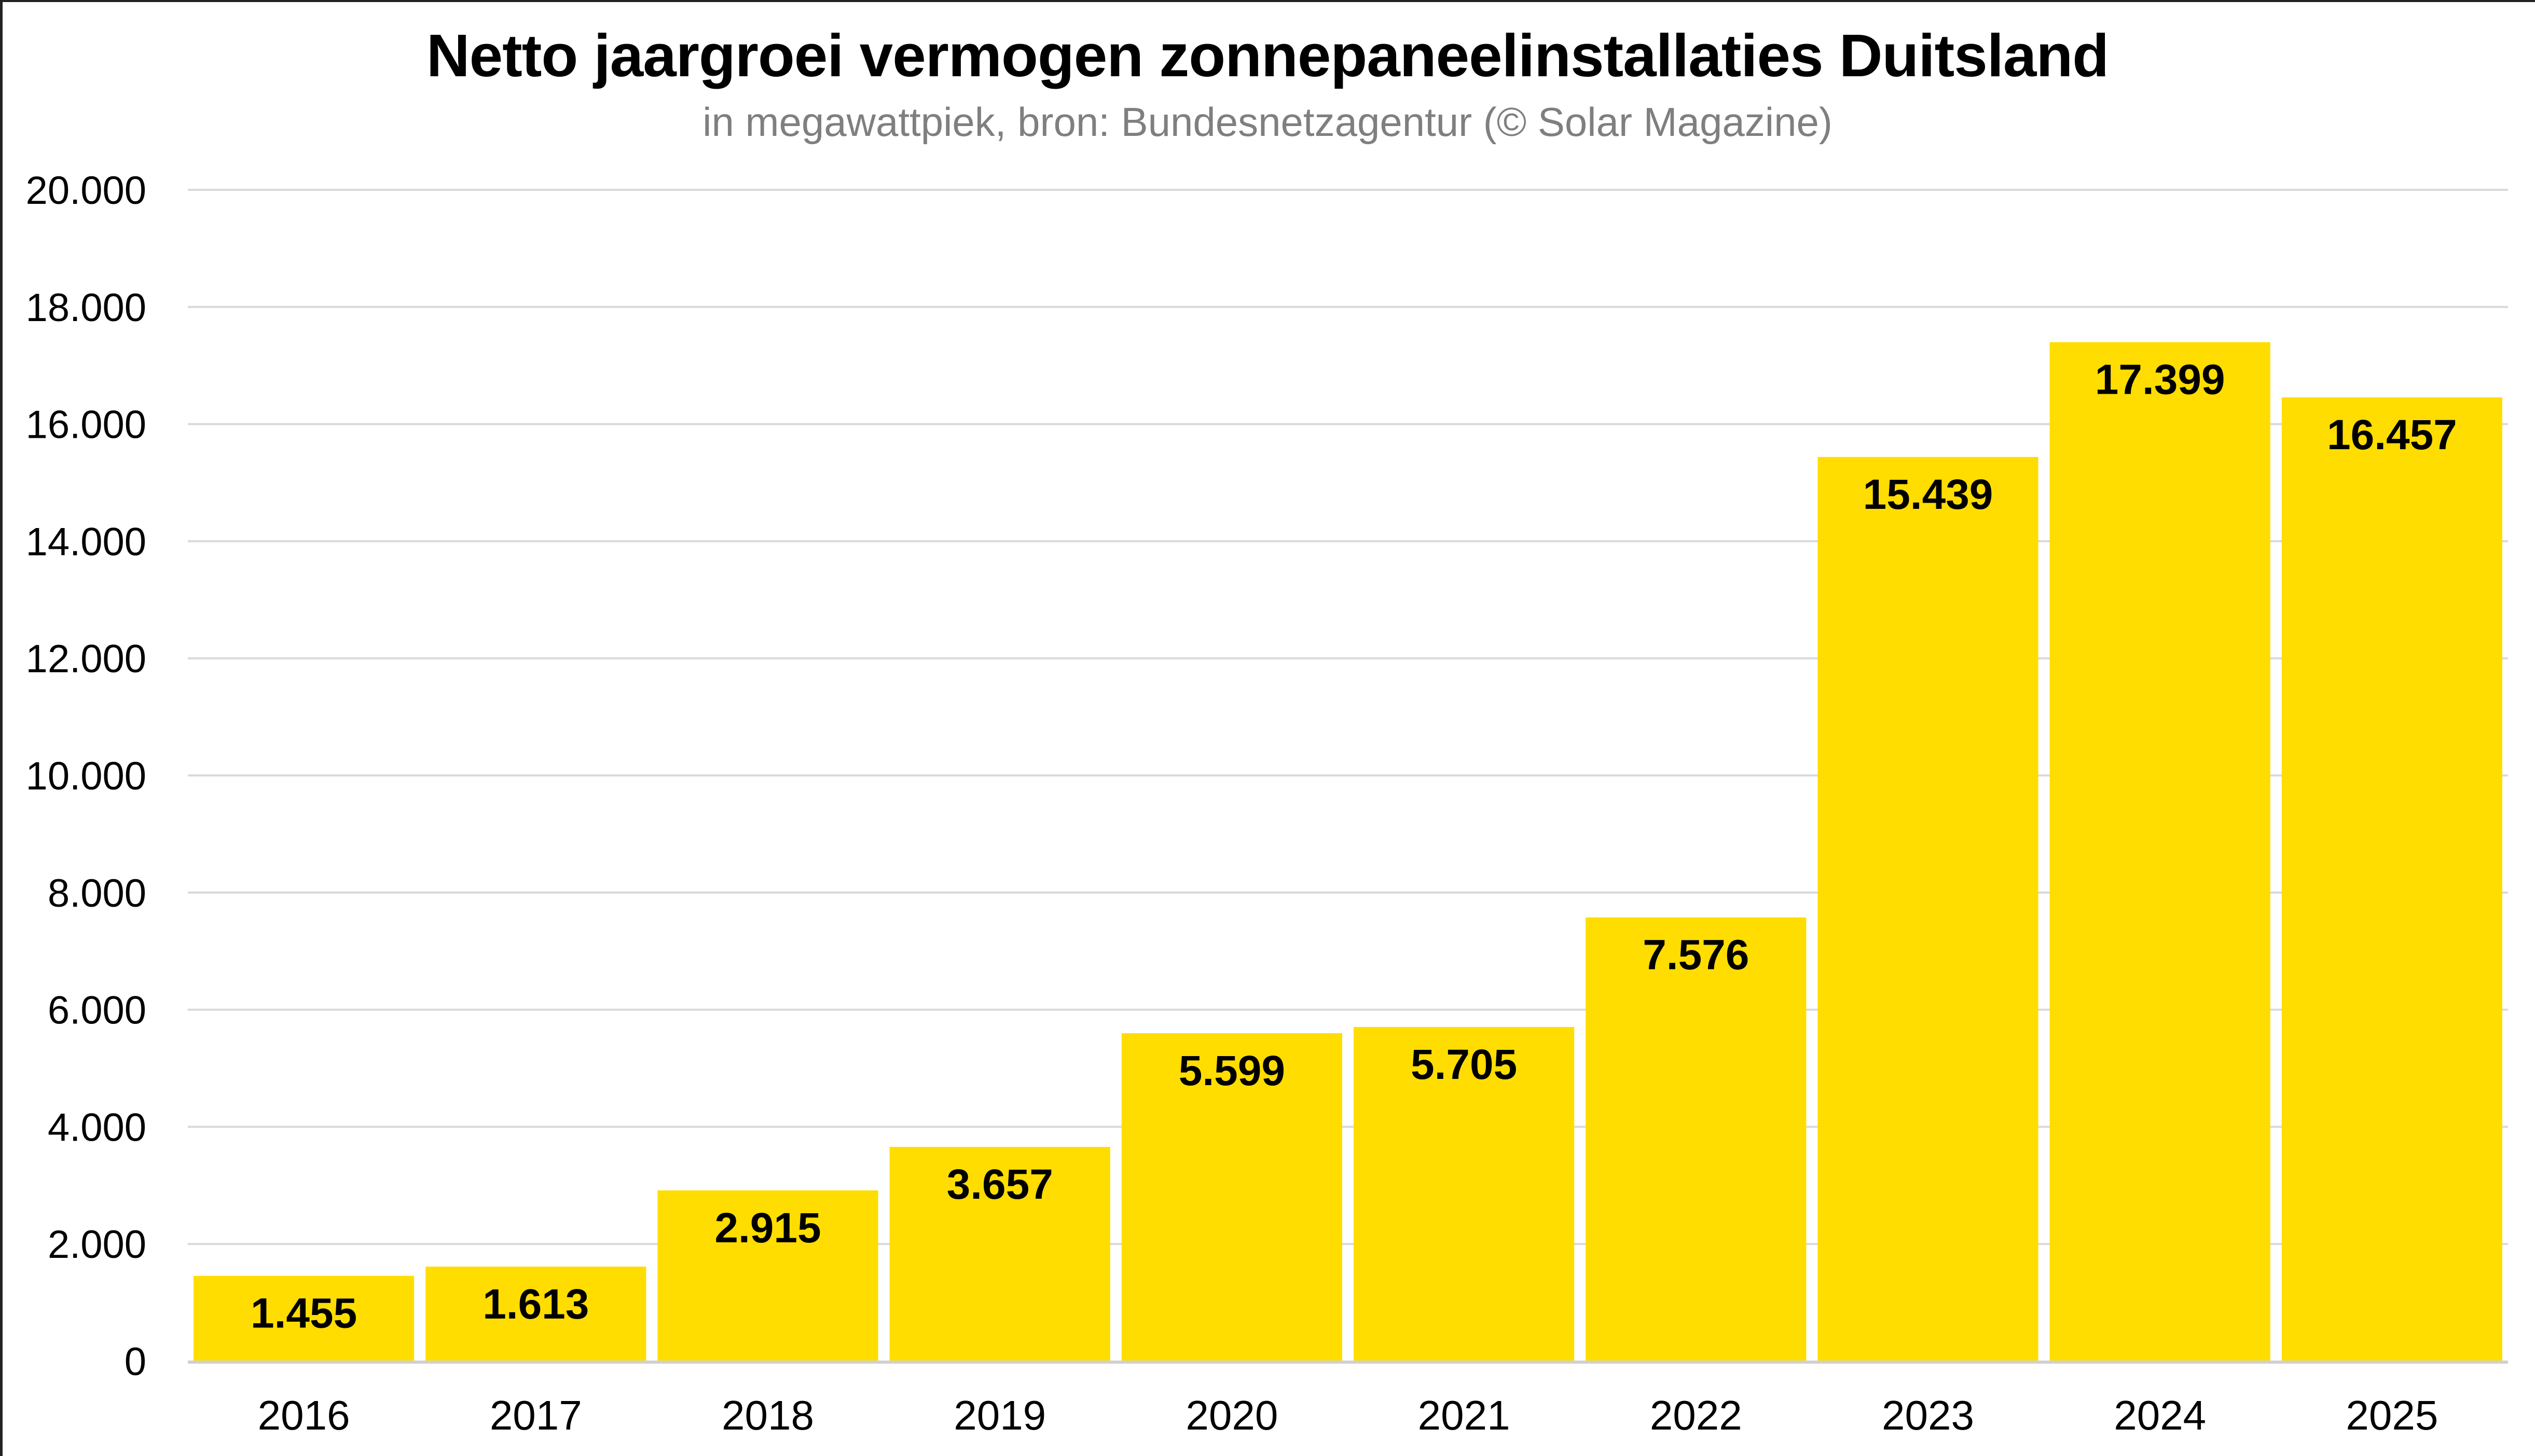  What do you see at coordinates (1696, 955) in the screenshot?
I see `value-label: 7.576` at bounding box center [1696, 955].